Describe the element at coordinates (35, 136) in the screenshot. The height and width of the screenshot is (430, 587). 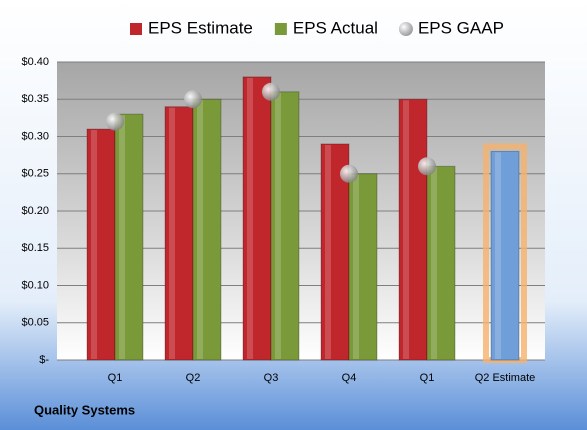
I see `y-tick-label: $0.30` at that location.